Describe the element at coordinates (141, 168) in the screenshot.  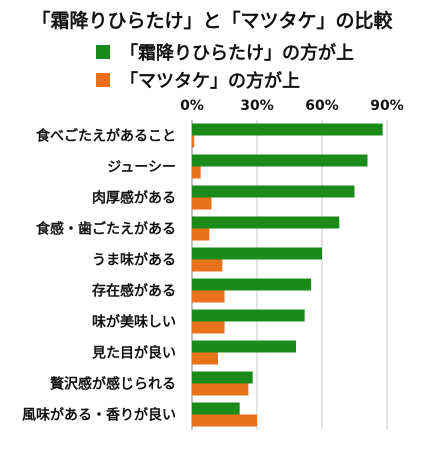
I see `category-label: ジューシー` at that location.